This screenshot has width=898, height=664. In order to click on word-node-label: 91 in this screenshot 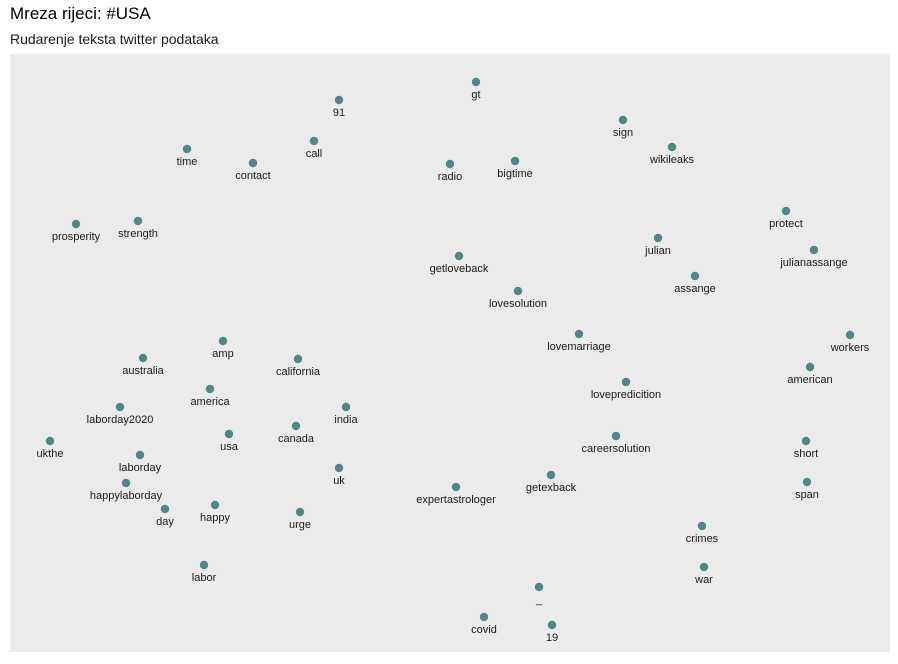, I will do `click(339, 113)`.